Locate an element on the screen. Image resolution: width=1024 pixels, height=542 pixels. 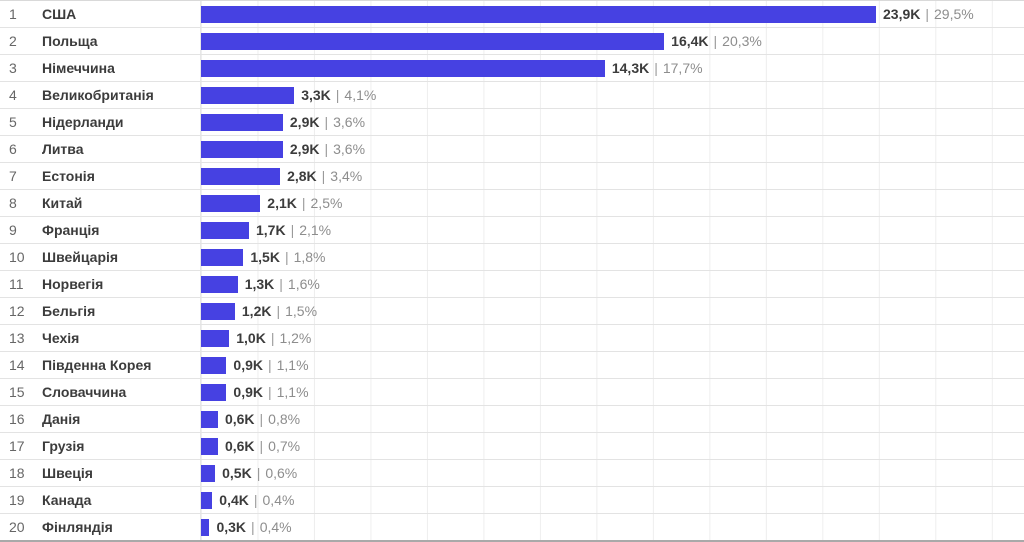
rank-label: 13 is located at coordinates (17, 338).